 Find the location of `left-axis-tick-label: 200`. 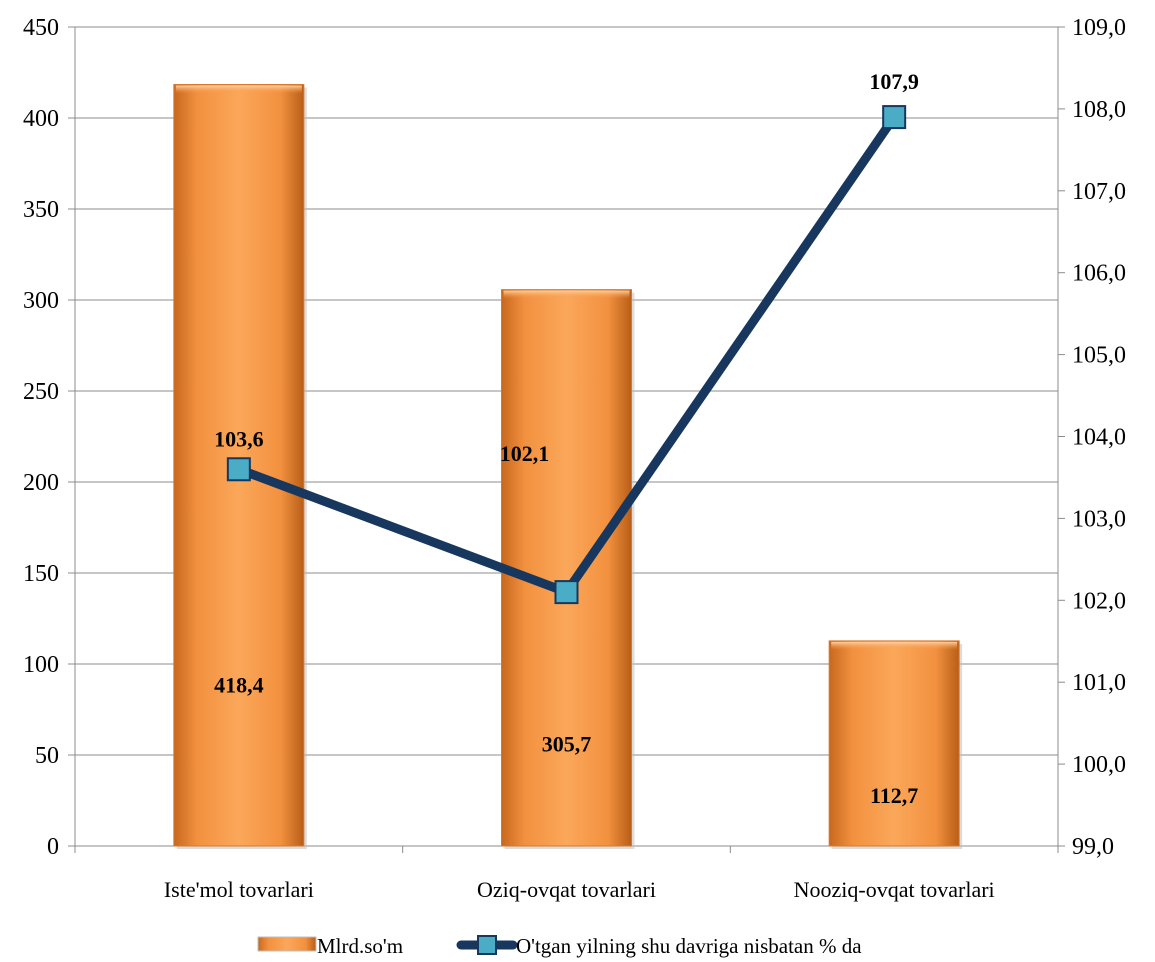

left-axis-tick-label: 200 is located at coordinates (41, 483).